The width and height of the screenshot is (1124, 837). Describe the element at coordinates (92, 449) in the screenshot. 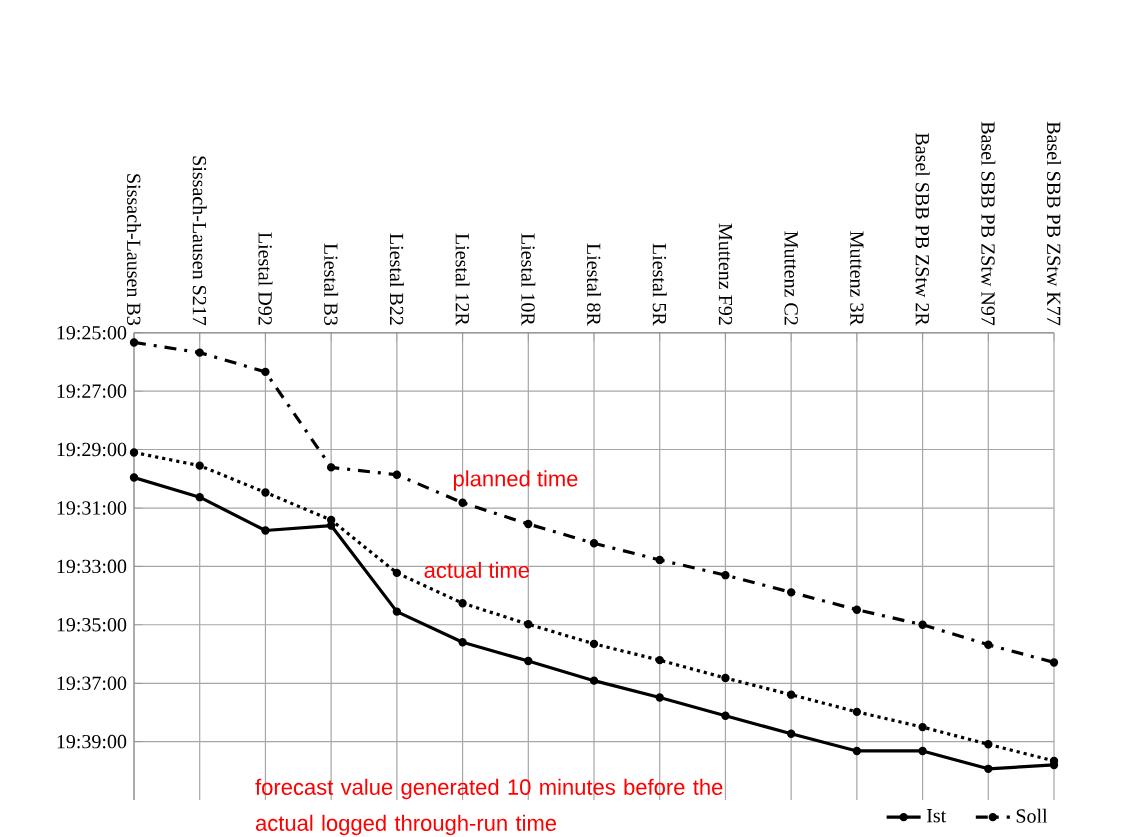

I see `y-tick-label: 19:29:00` at that location.